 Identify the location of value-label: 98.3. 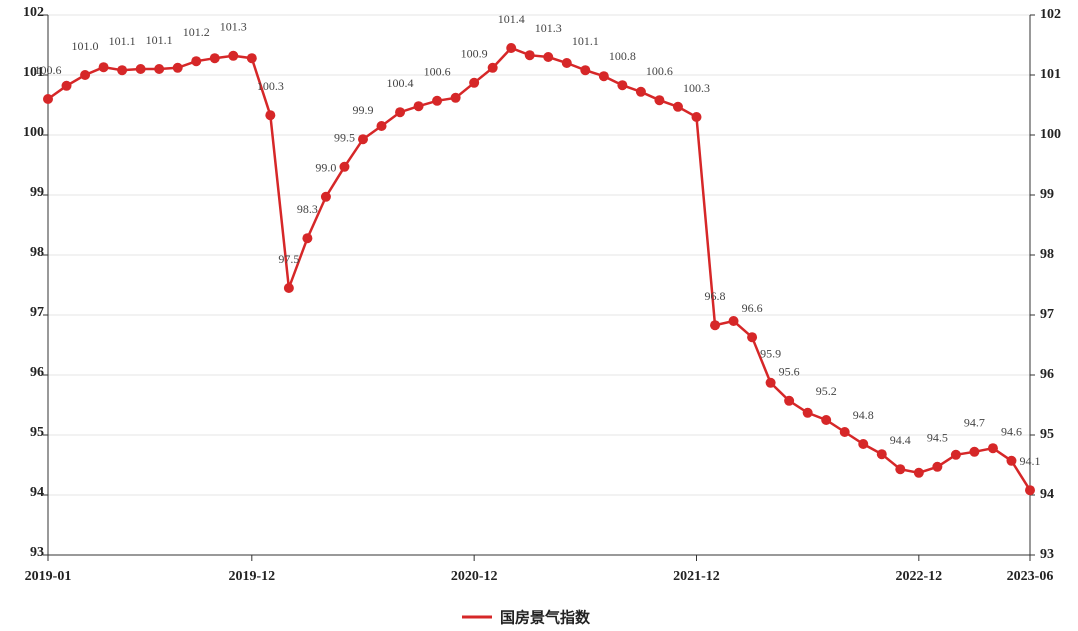
(307, 209).